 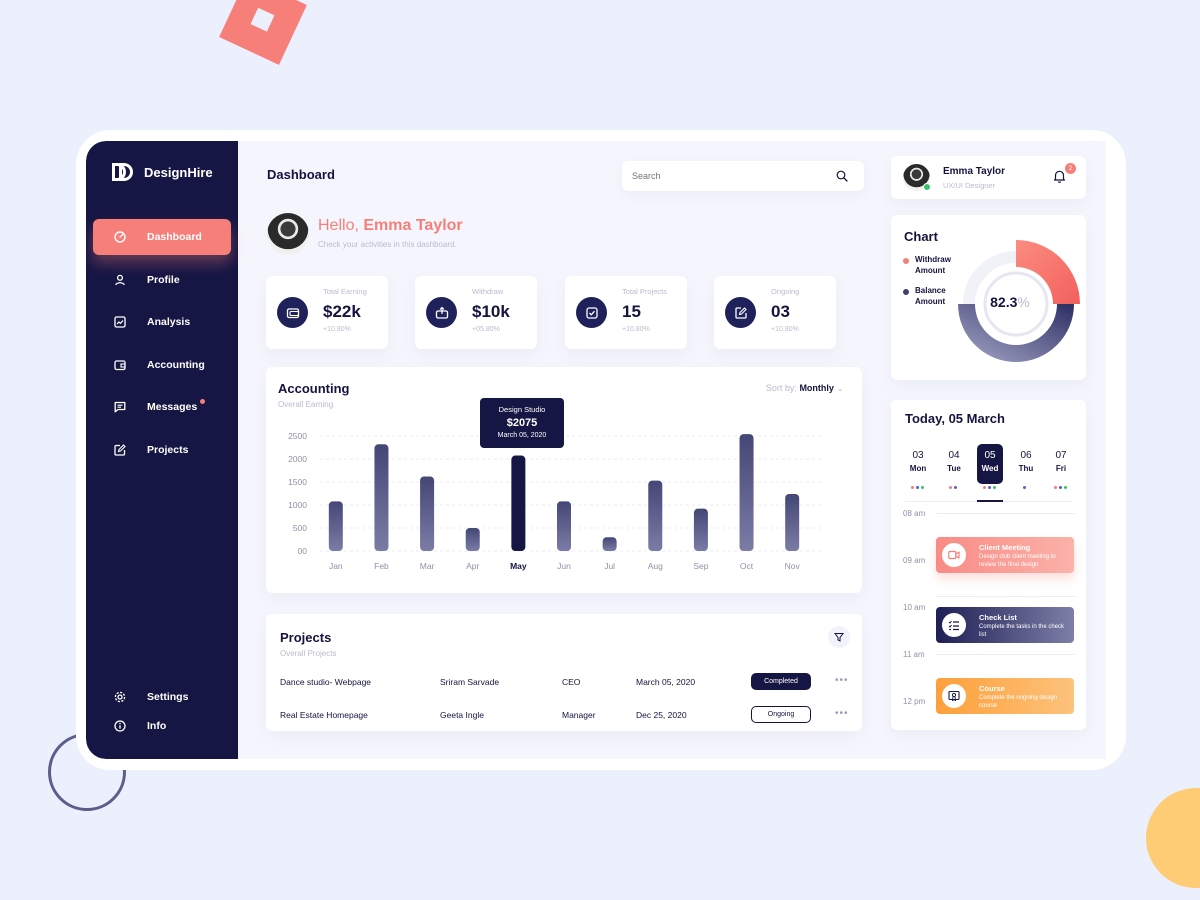 I want to click on sidebar-item-info: Info, so click(x=162, y=726).